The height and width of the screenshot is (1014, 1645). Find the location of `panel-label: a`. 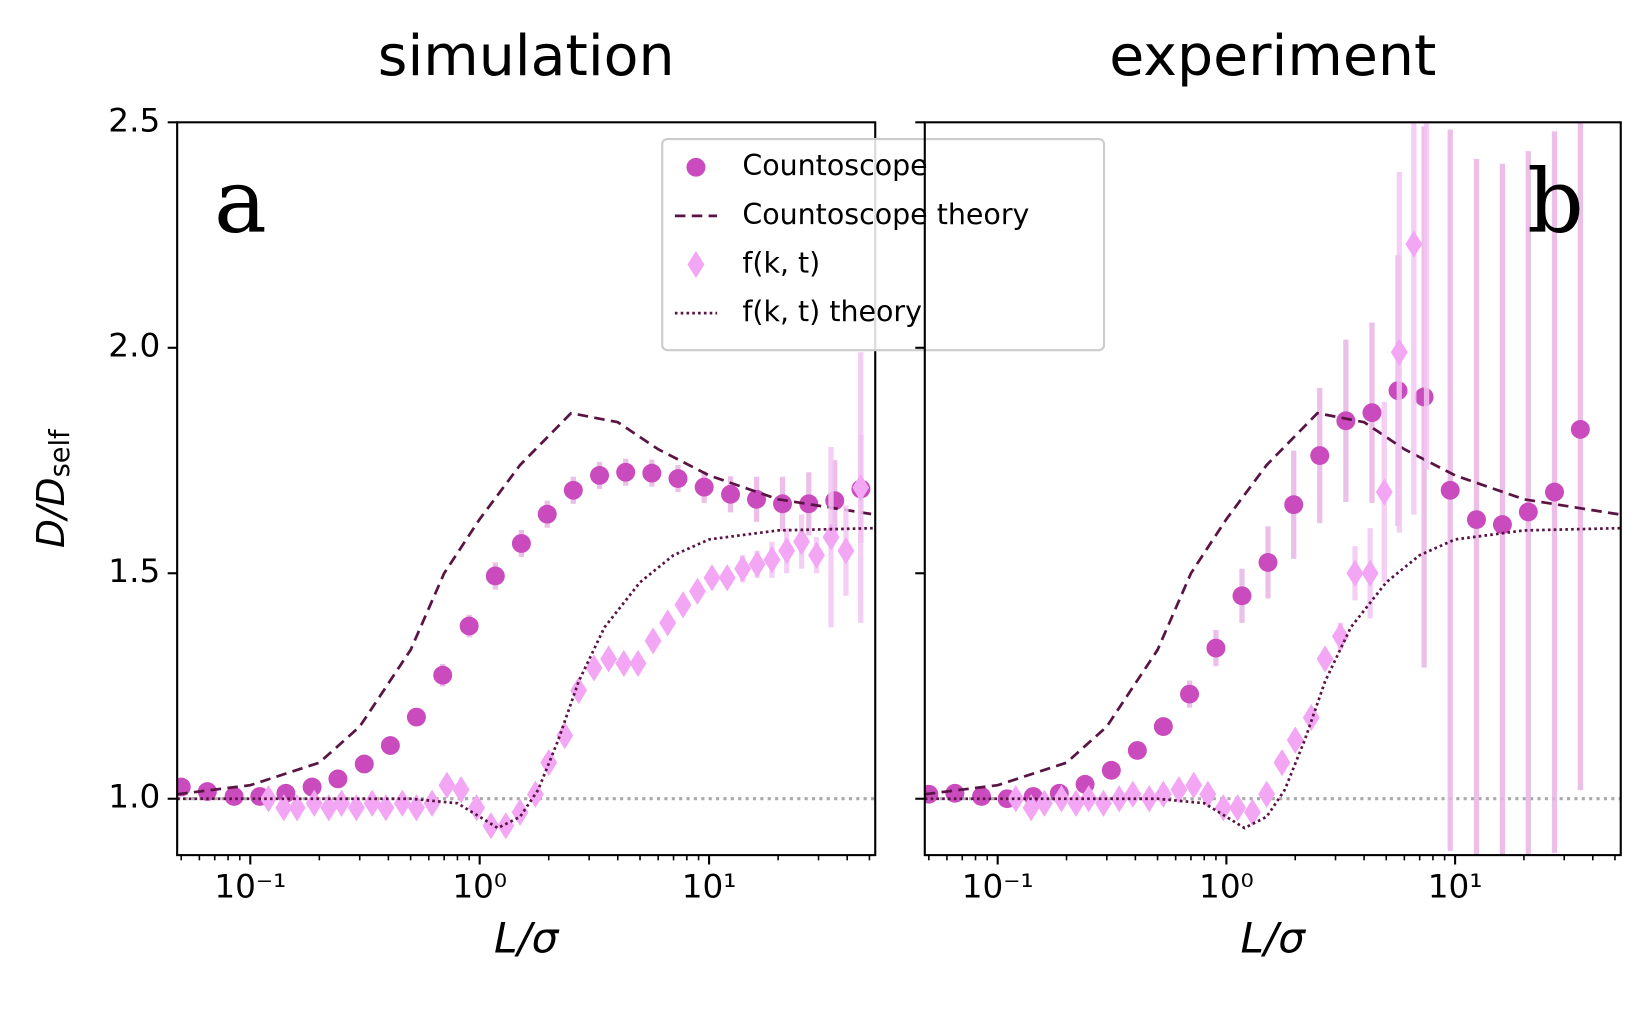

panel-label: a is located at coordinates (240, 201).